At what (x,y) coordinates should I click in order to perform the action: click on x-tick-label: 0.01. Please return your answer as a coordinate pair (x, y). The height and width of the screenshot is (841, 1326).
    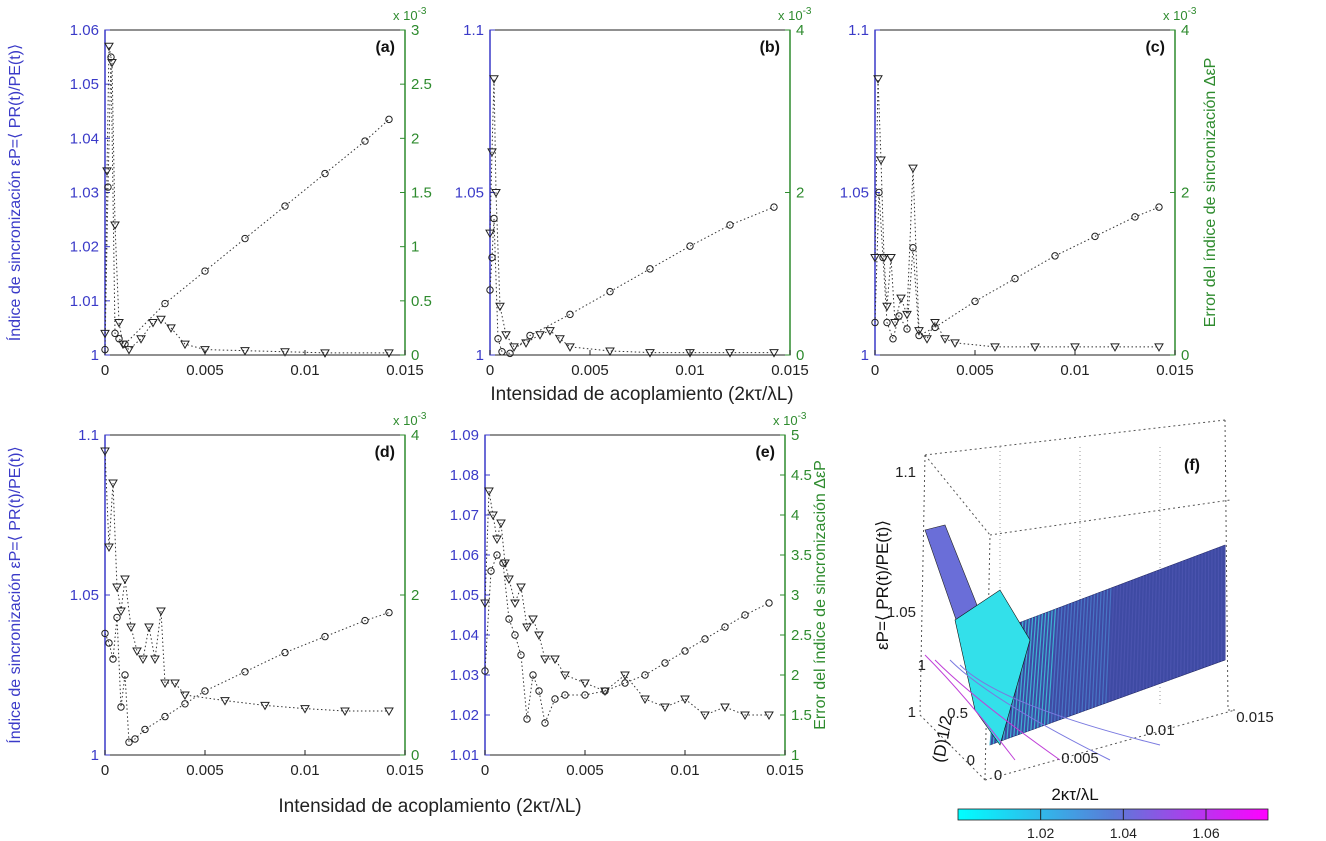
    Looking at the image, I should click on (689, 370).